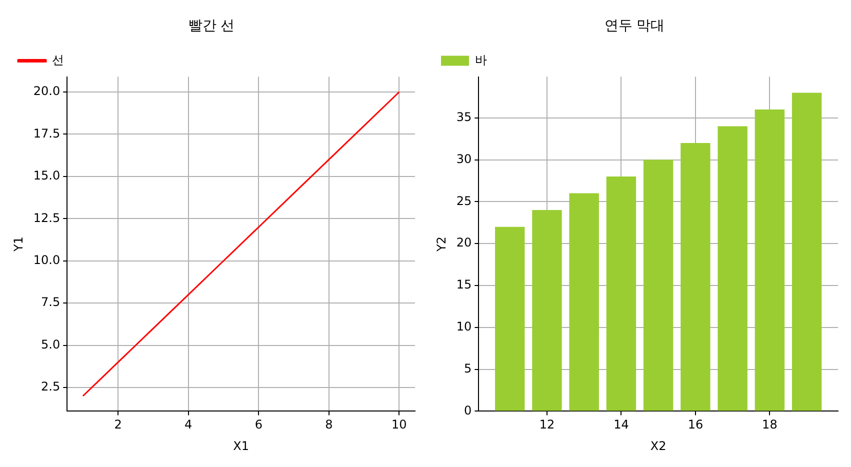 This screenshot has width=851, height=467. I want to click on x-tick-label: 14, so click(621, 425).